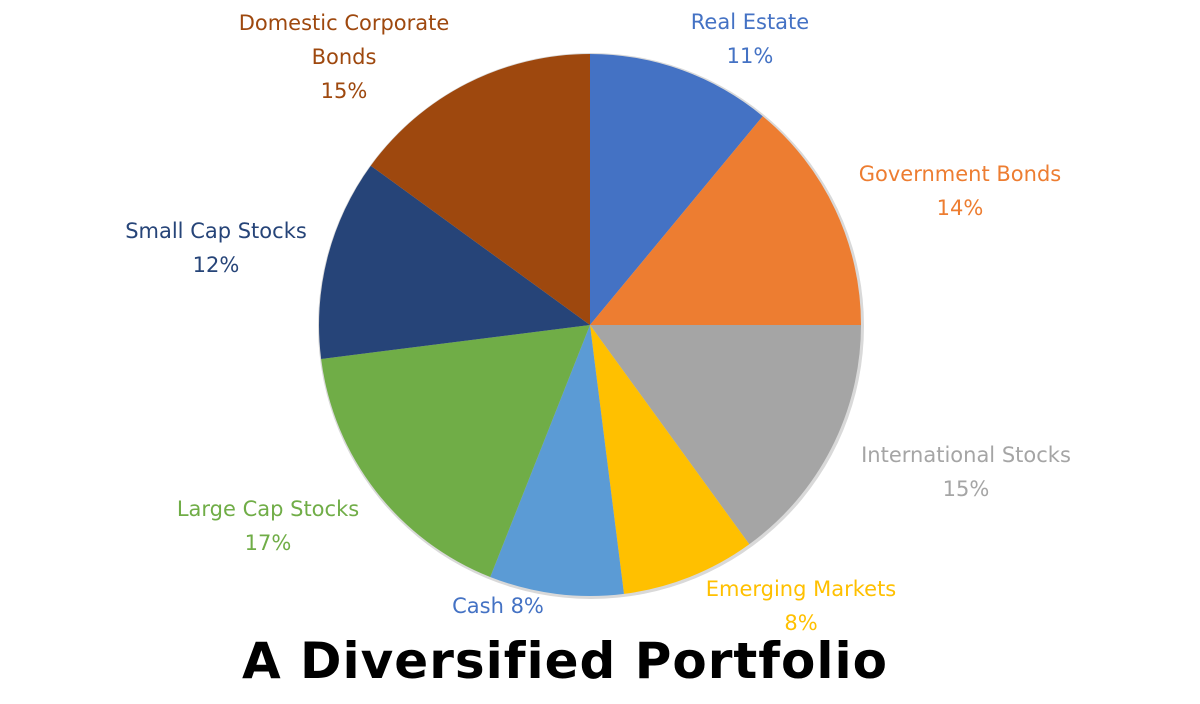 This screenshot has width=1200, height=704. I want to click on label-text: Large Cap Stocks, so click(268, 509).